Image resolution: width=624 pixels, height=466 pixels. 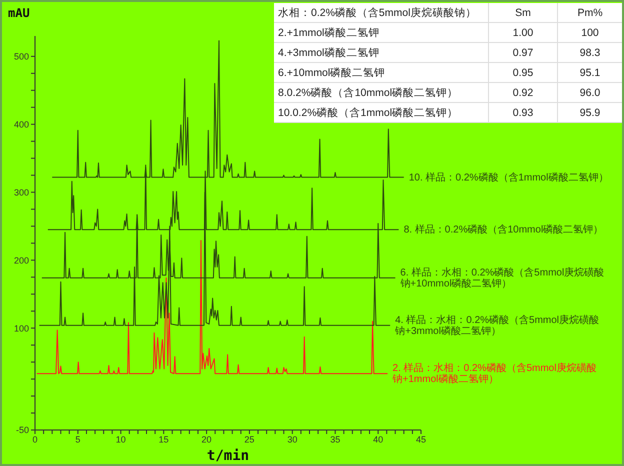 I want to click on category-label: 2.+1mmol磷酸二氢钾, so click(x=381, y=32).